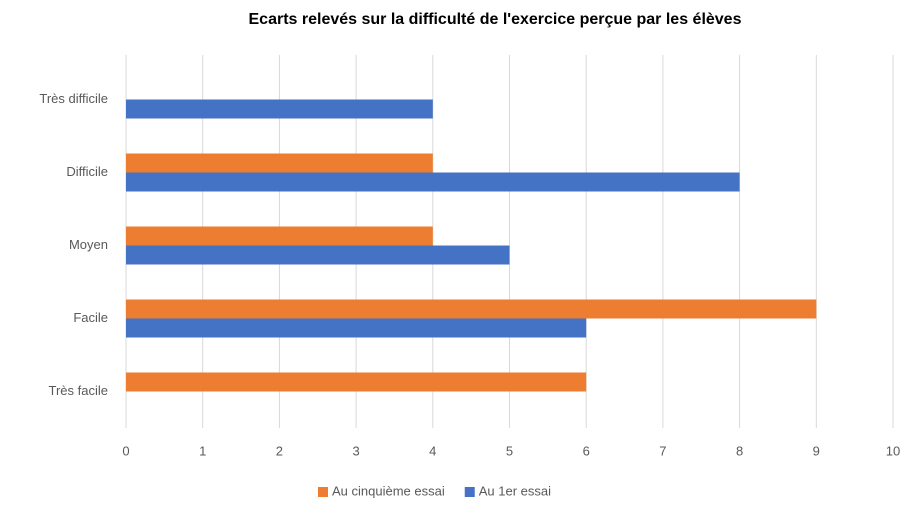 Image resolution: width=908 pixels, height=506 pixels. What do you see at coordinates (586, 450) in the screenshot?
I see `x-tick-label: 6` at bounding box center [586, 450].